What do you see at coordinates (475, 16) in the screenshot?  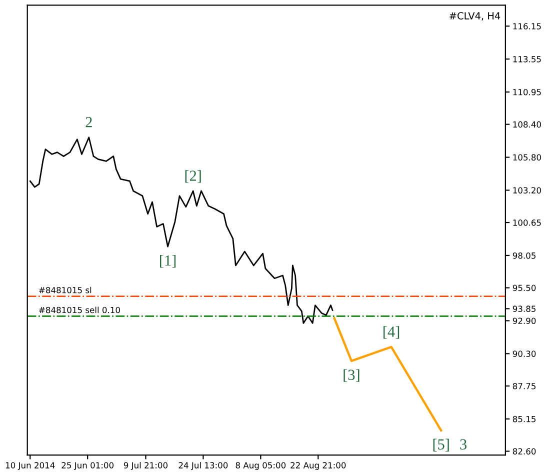 I see `text: #CLV4, H4` at bounding box center [475, 16].